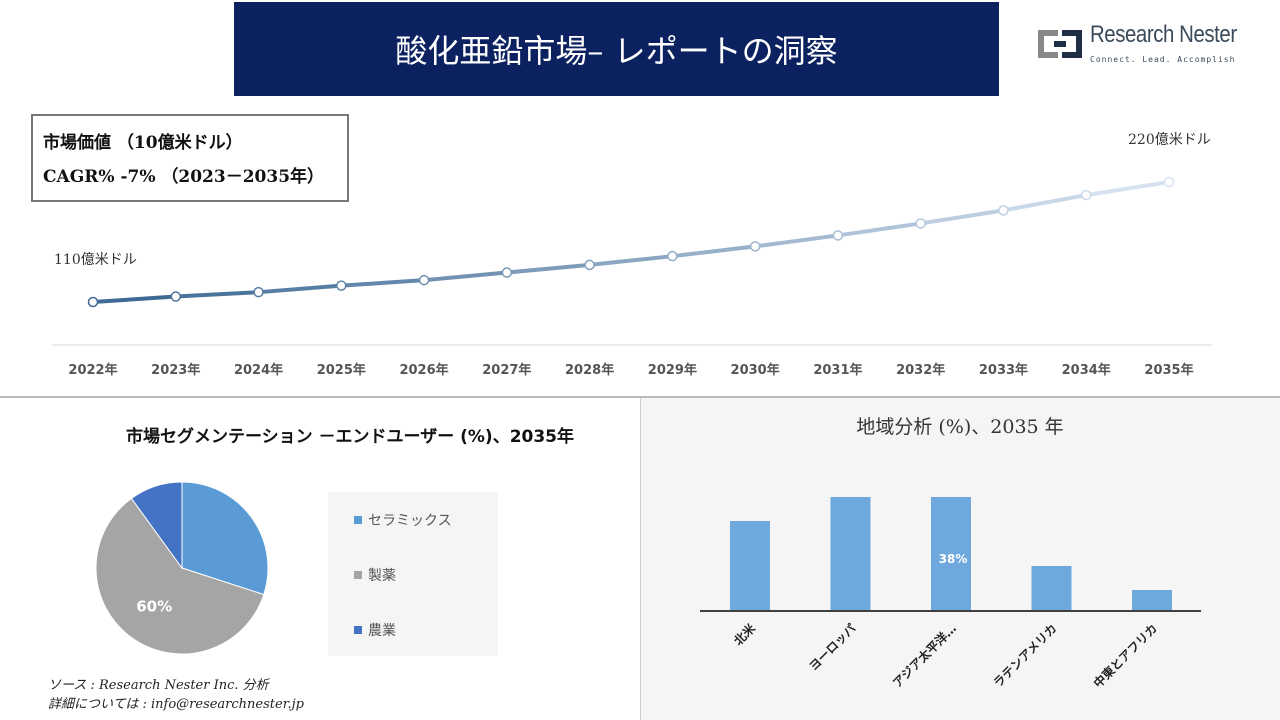 This screenshot has width=1280, height=720. I want to click on pie-data-label: 60%, so click(154, 606).